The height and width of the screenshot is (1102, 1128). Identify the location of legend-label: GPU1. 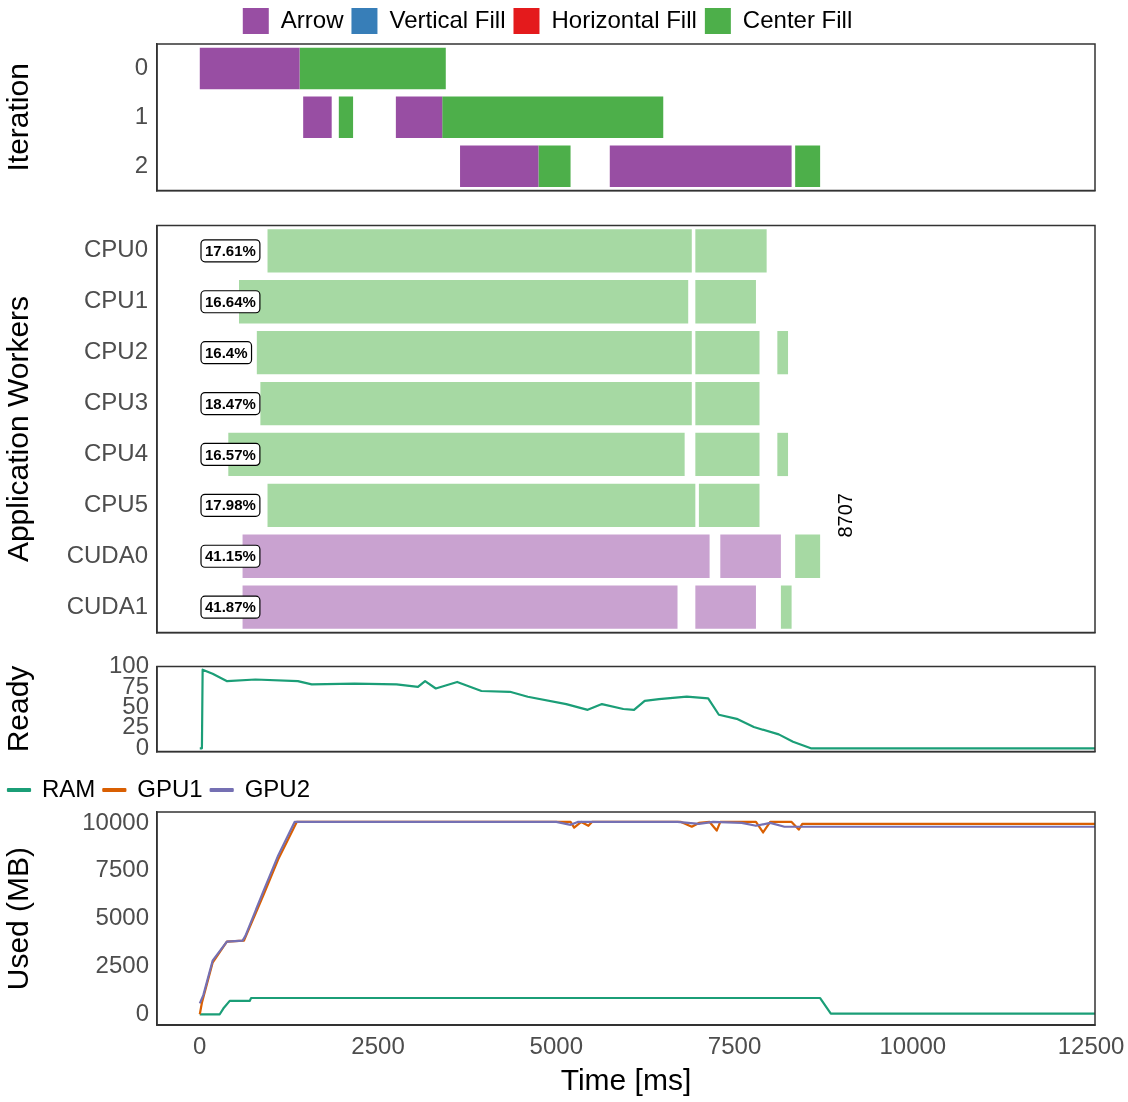
(170, 788).